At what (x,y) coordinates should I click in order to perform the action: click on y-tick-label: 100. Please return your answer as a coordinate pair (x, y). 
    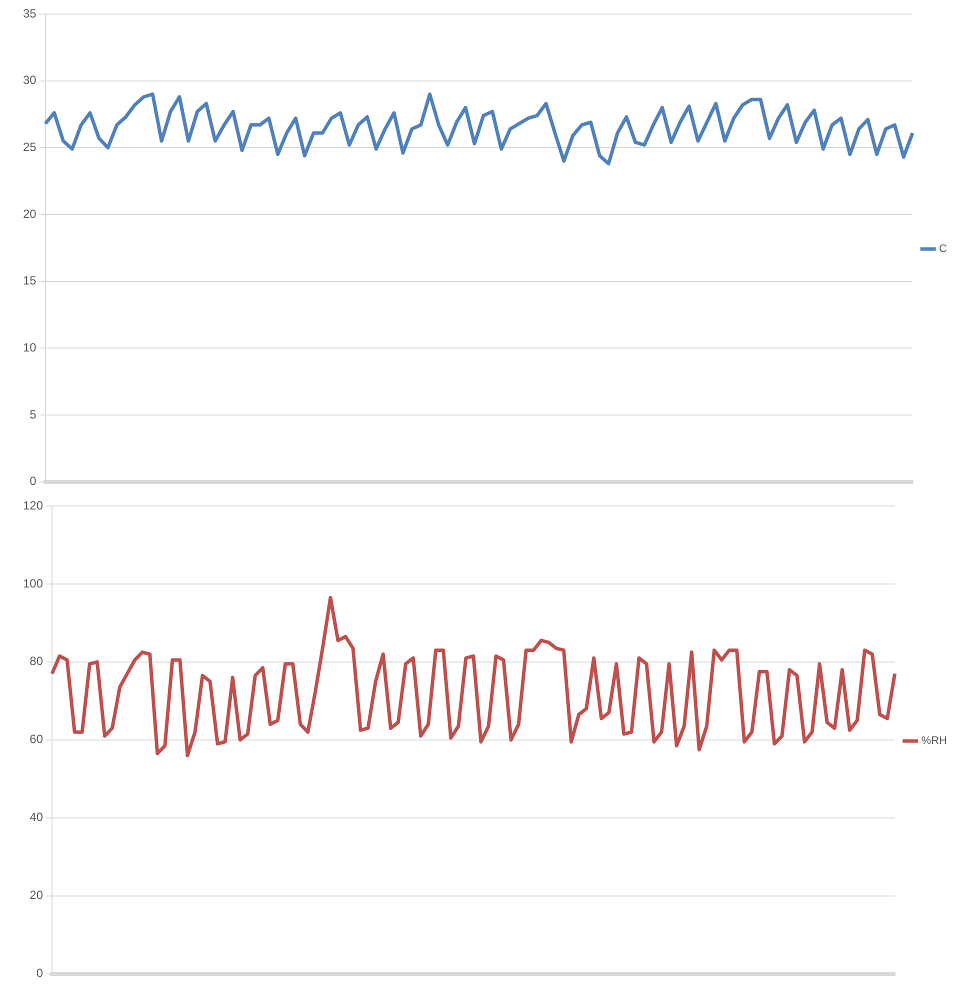
    Looking at the image, I should click on (33, 583).